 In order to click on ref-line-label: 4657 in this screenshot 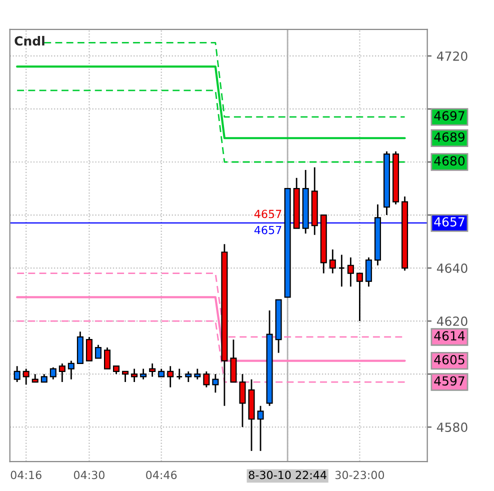, I will do `click(268, 230)`.